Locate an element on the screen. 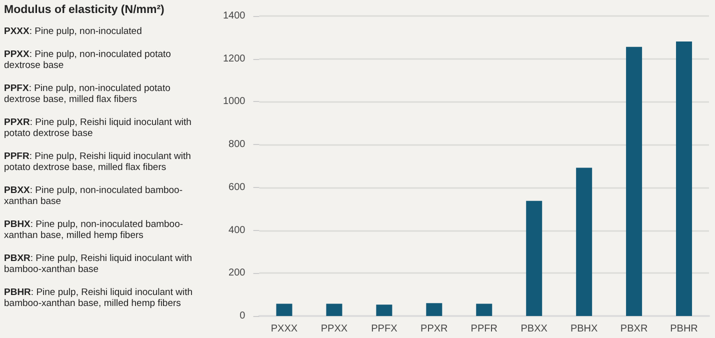  y-tick-label: 1400 is located at coordinates (234, 16).